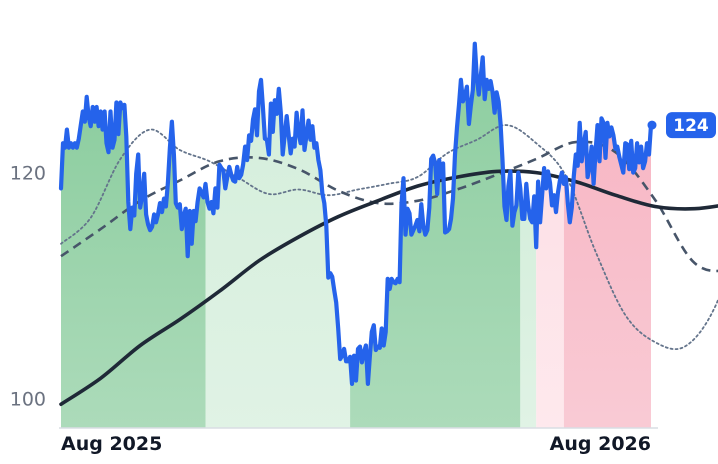 The image size is (718, 464). Describe the element at coordinates (652, 125) in the screenshot. I see `last-value-dot` at that location.